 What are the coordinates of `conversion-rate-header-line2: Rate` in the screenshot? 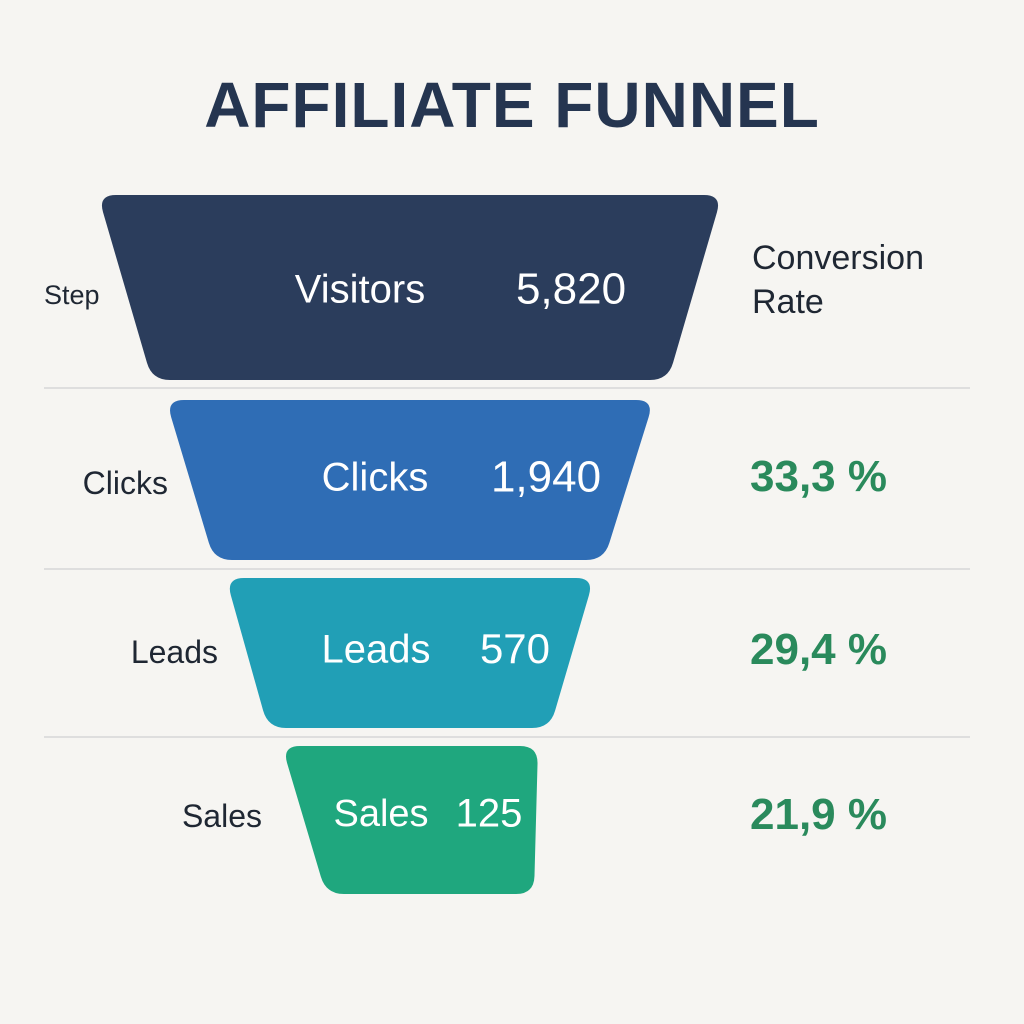 It's located at (788, 302).